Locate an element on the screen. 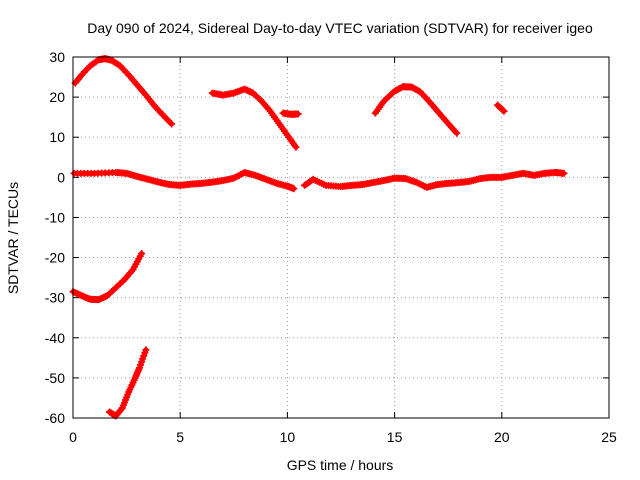 Image resolution: width=640 pixels, height=480 pixels. y-tick-label: 20 is located at coordinates (57, 97).